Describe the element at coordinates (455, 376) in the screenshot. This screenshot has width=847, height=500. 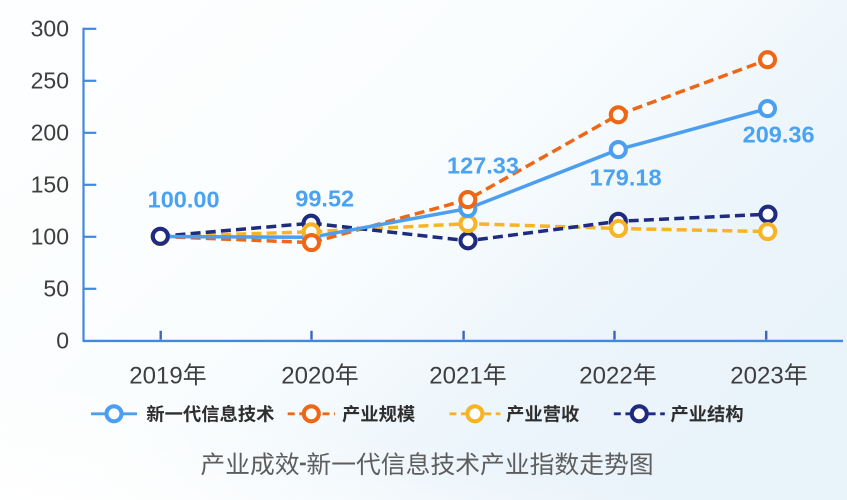
I see `svg-text: 2021` at that location.